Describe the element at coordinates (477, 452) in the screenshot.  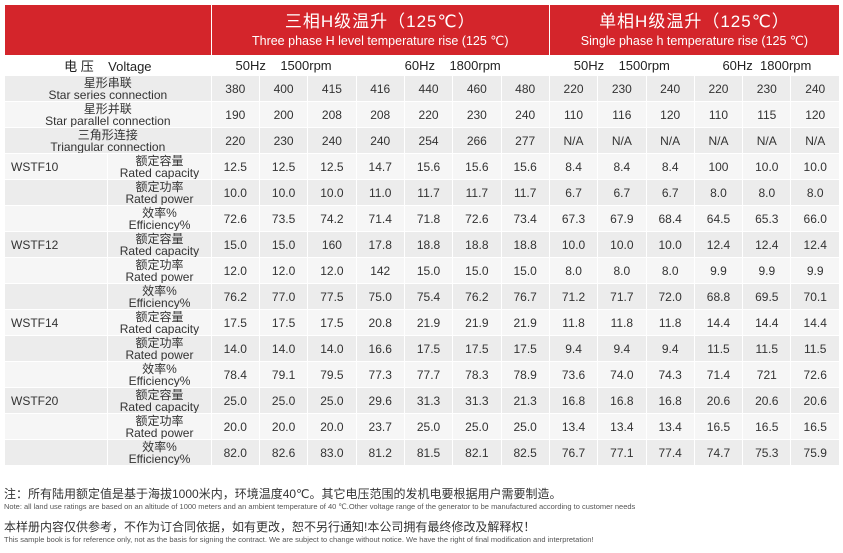
I see `value-cell: 82.1` at that location.